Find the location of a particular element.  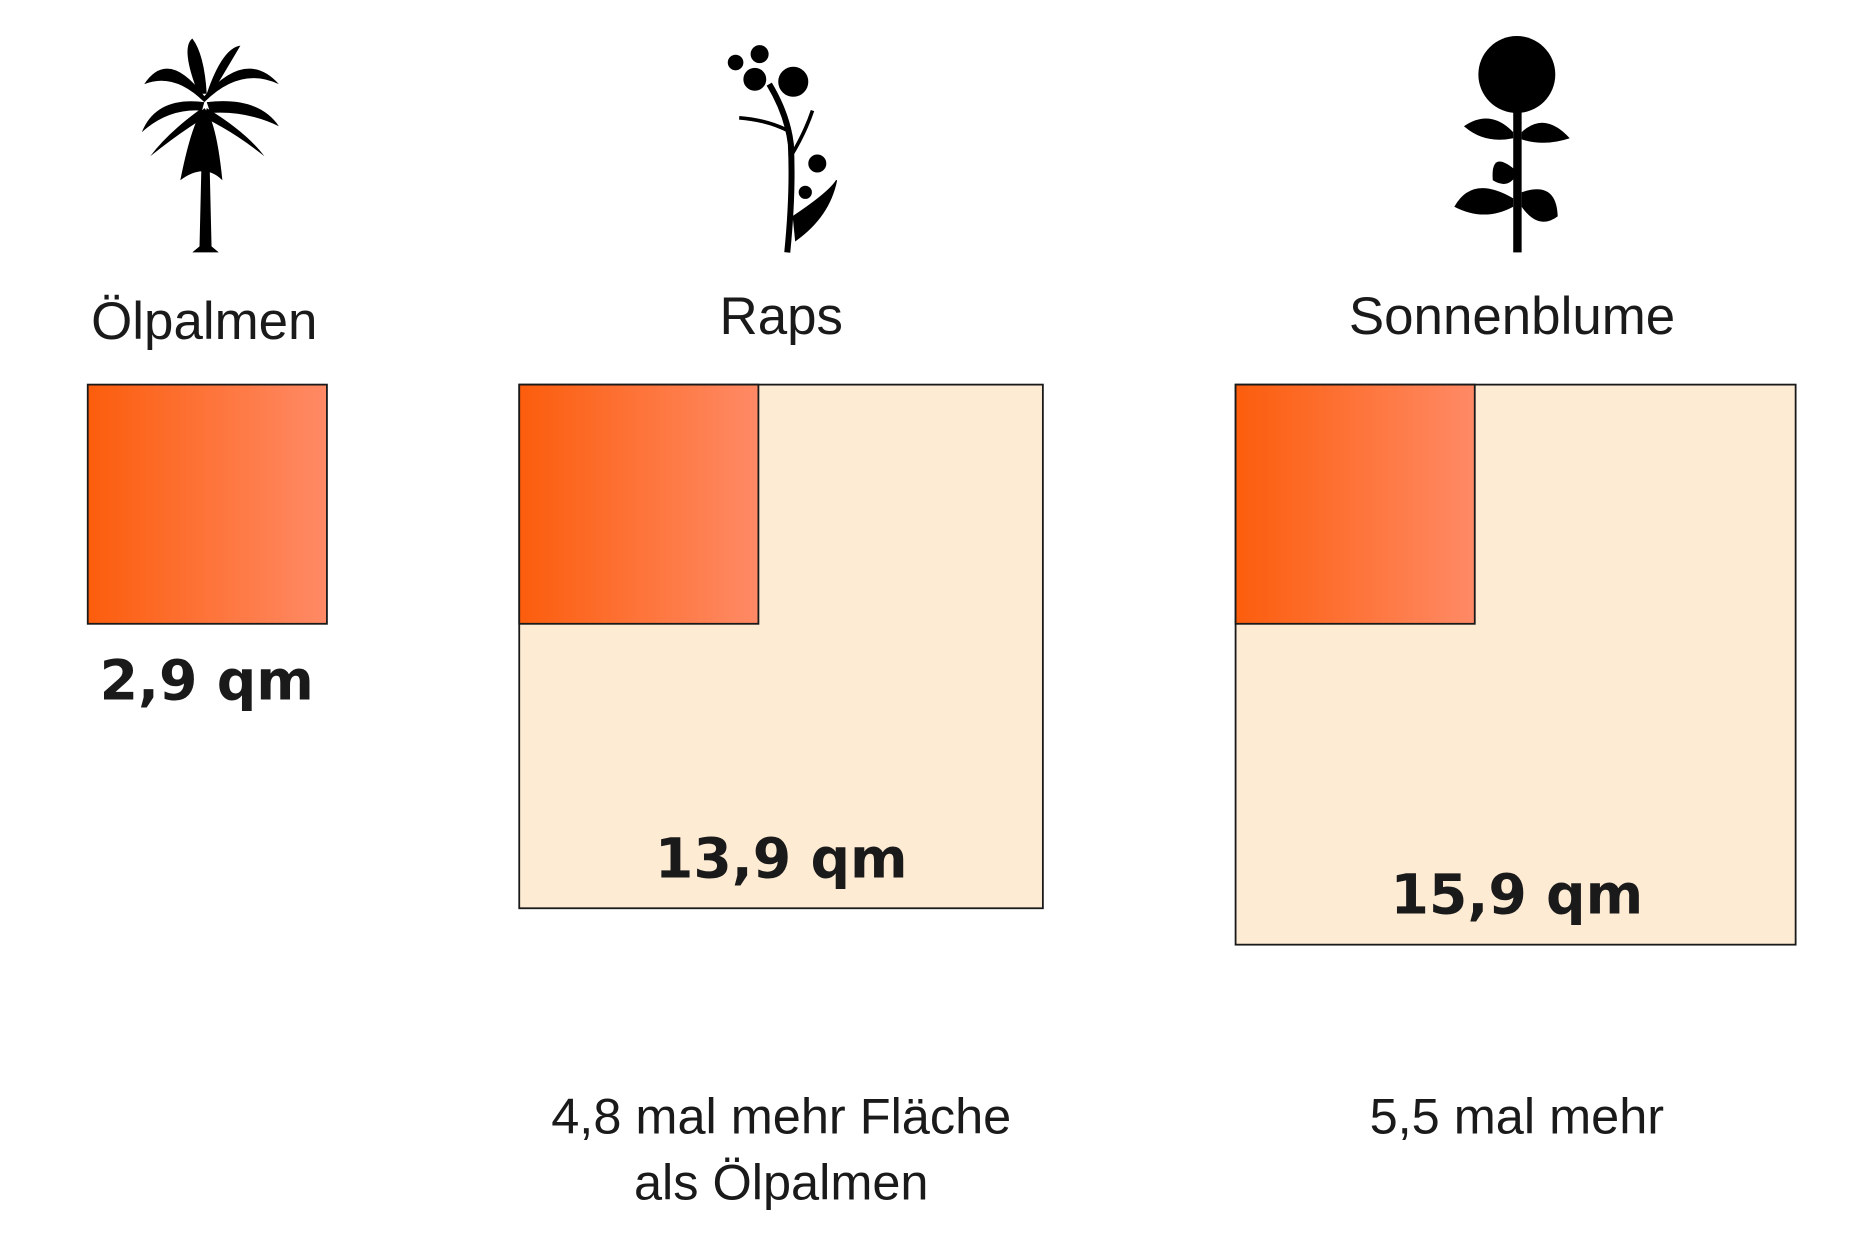

sunflower-icon is located at coordinates (1512, 144).